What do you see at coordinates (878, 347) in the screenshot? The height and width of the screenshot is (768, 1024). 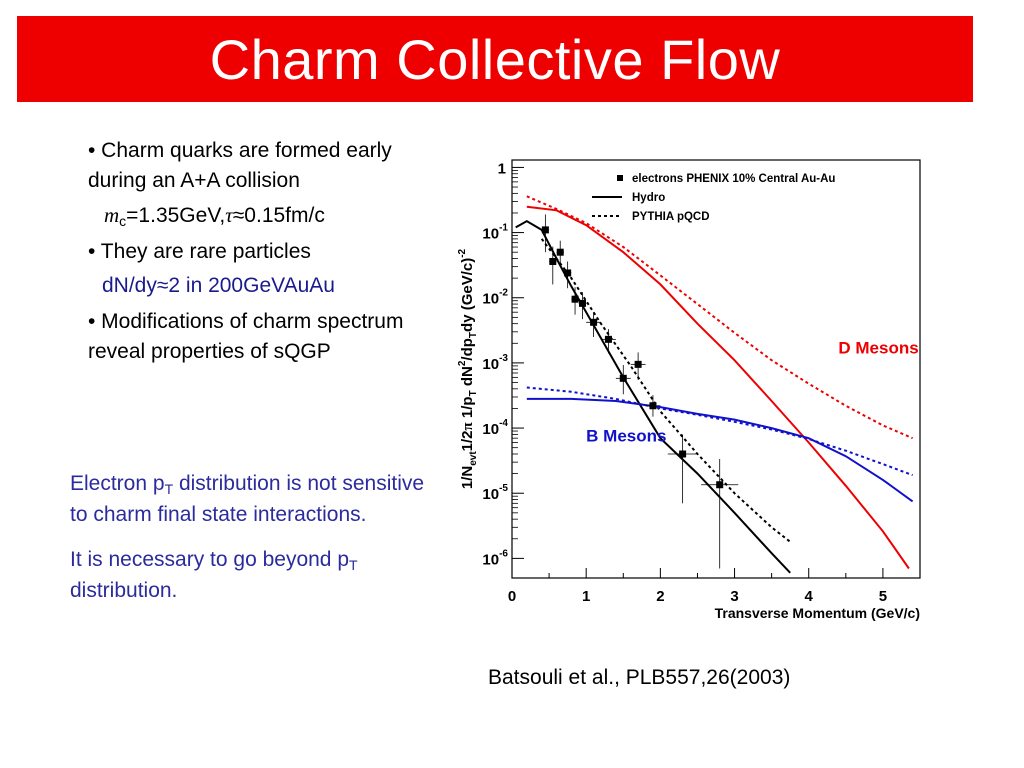 I see `annotation-d-mesons: D Mesons` at bounding box center [878, 347].